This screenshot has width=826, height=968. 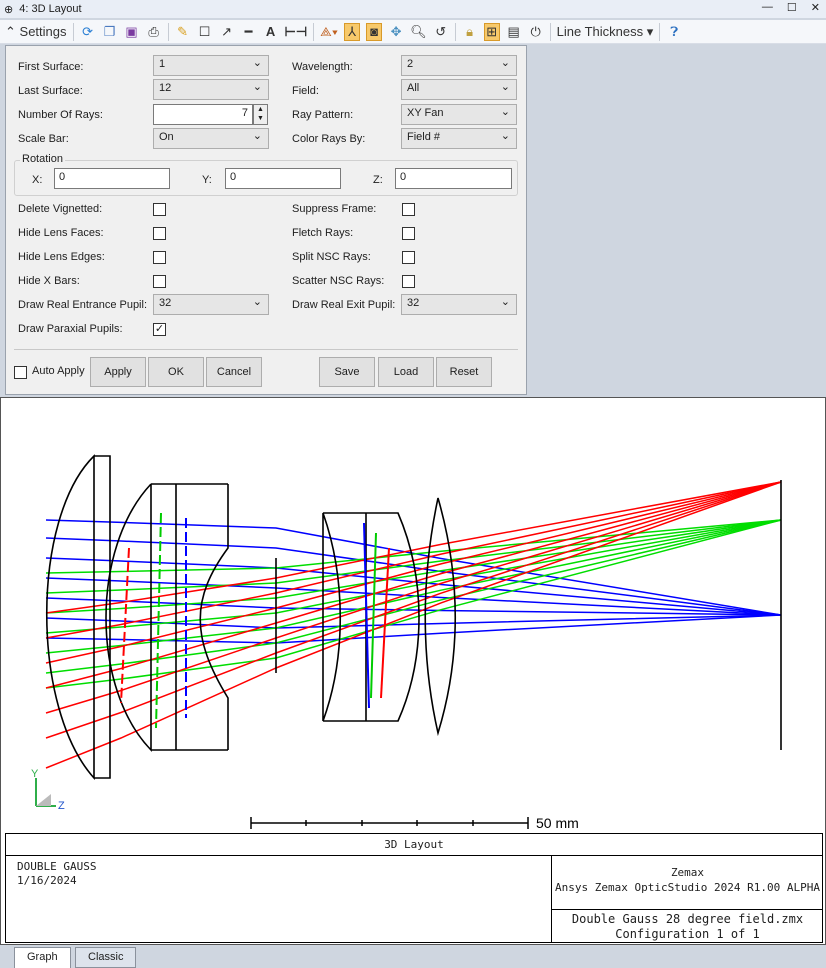 I want to click on plot-title: 3D Layout, so click(x=414, y=845).